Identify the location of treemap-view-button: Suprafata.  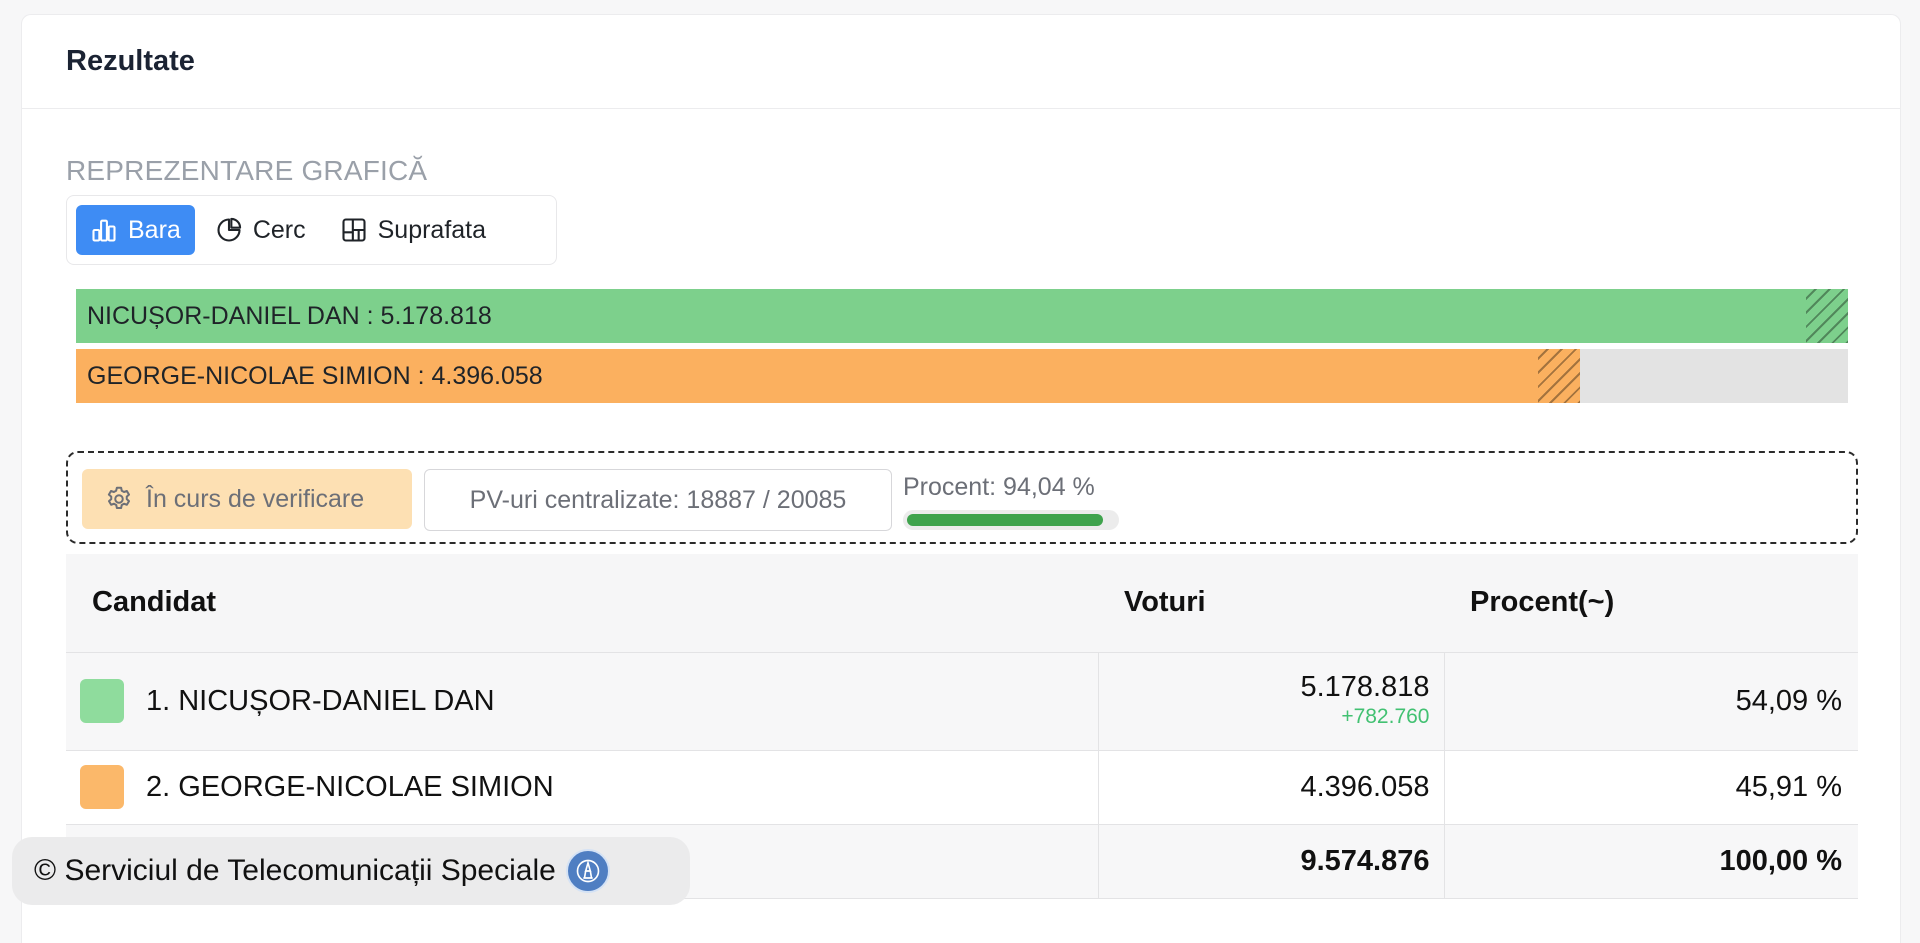
(413, 230).